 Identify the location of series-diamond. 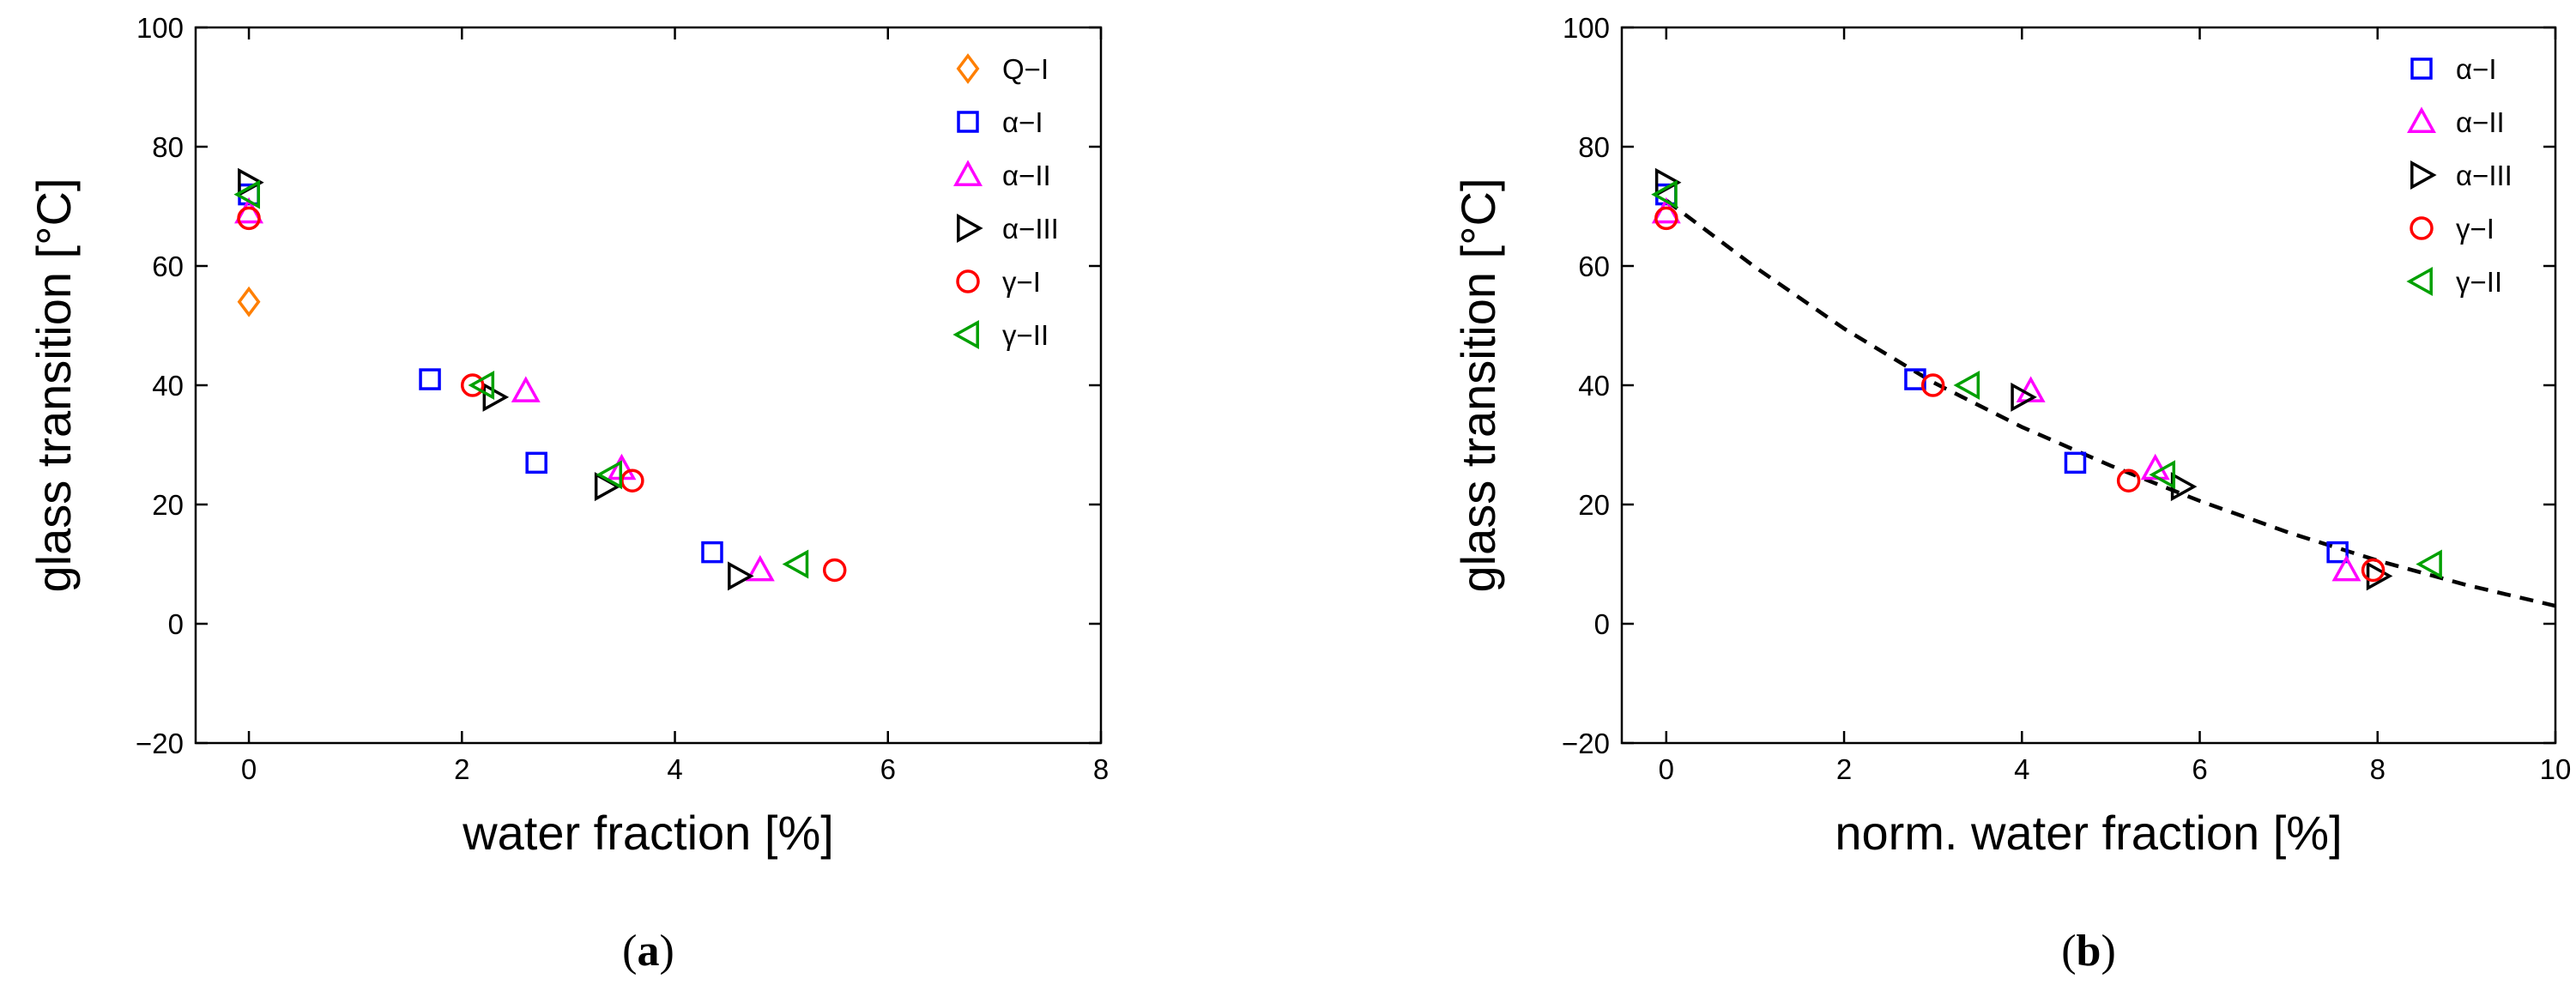
(249, 301).